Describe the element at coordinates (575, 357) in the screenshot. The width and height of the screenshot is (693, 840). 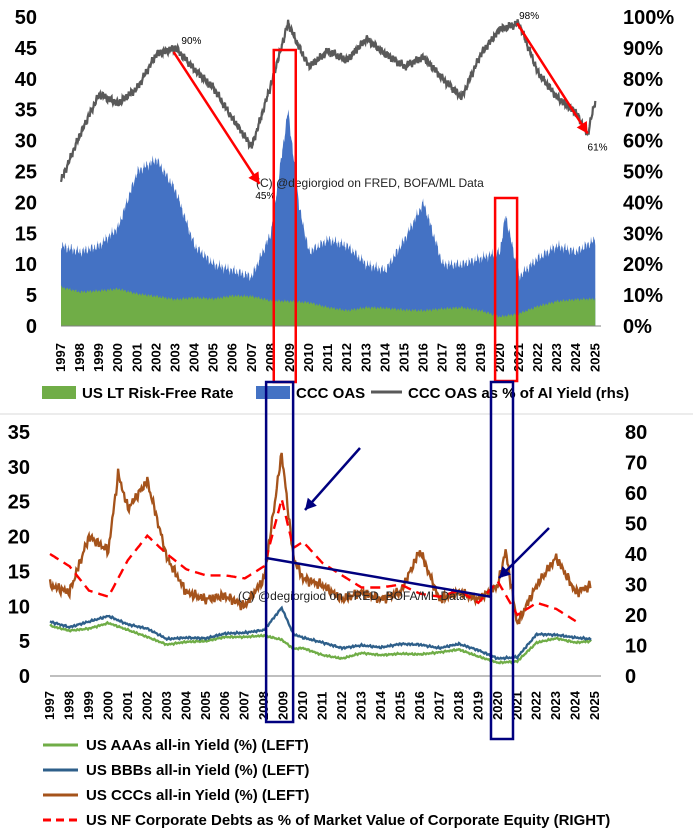
I see `top-x-tick-label: 2024` at that location.